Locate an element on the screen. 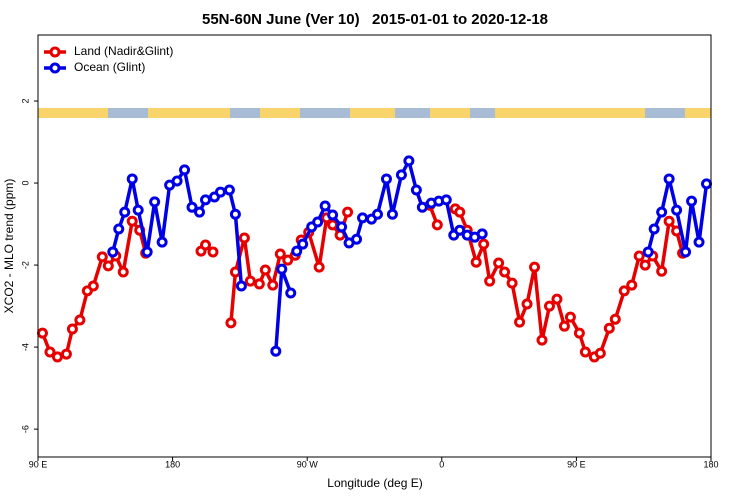 Image resolution: width=750 pixels, height=500 pixels. x-tick-label: 90 E is located at coordinates (38, 464).